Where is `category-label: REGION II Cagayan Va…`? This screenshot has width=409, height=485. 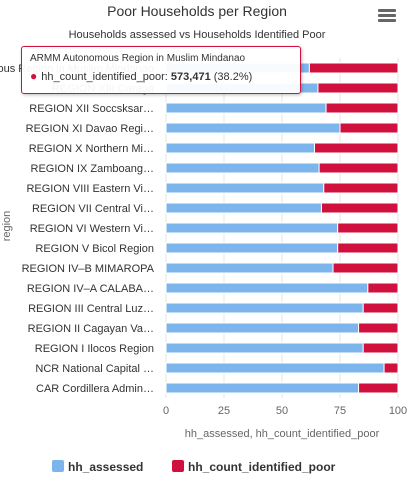
category-label: REGION II Cagayan Va… is located at coordinates (91, 329).